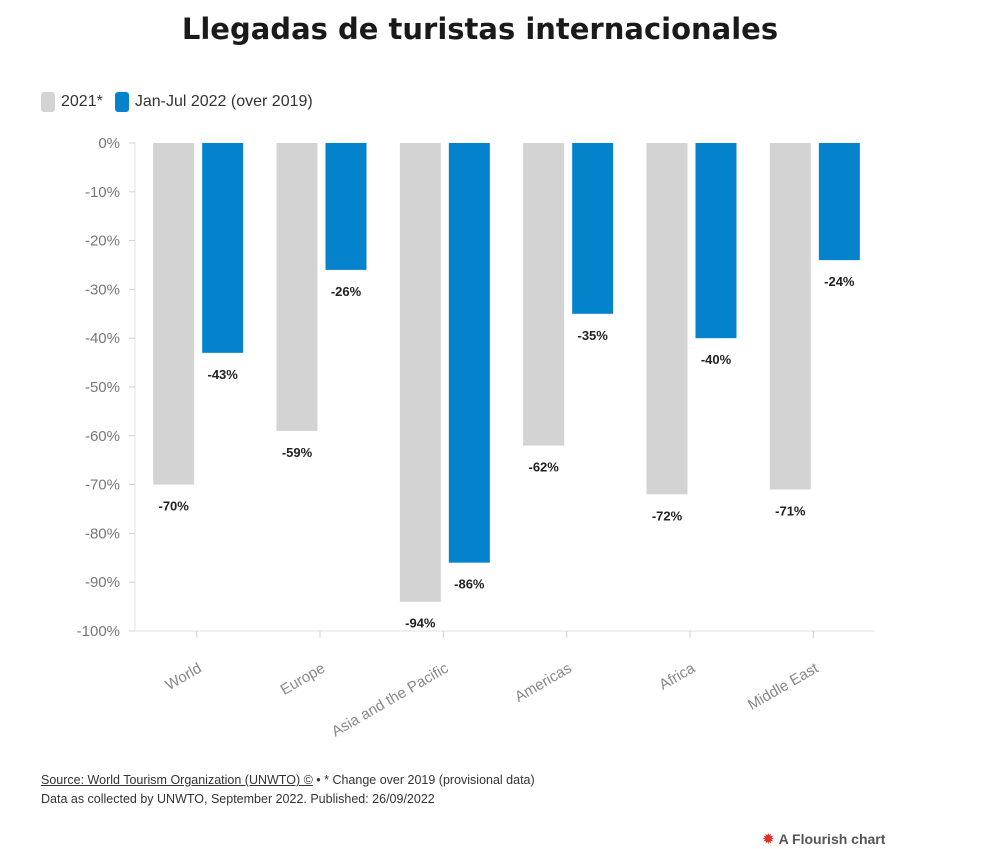  Describe the element at coordinates (592, 335) in the screenshot. I see `data-label: -35%` at that location.